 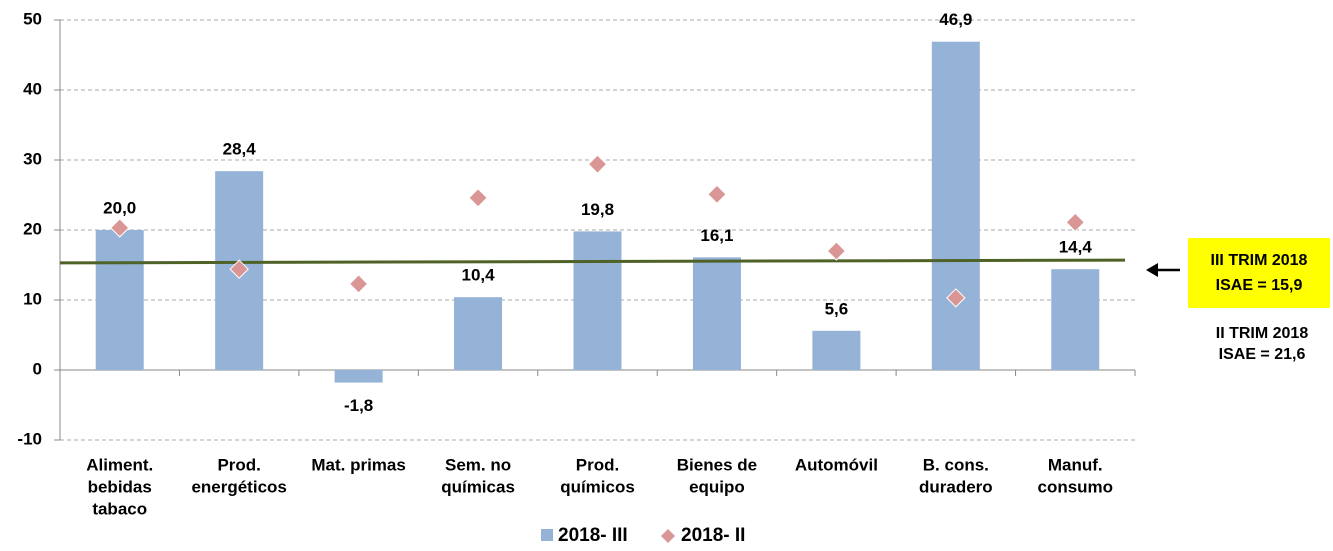 What do you see at coordinates (717, 486) in the screenshot?
I see `x-tick-label: equipo` at bounding box center [717, 486].